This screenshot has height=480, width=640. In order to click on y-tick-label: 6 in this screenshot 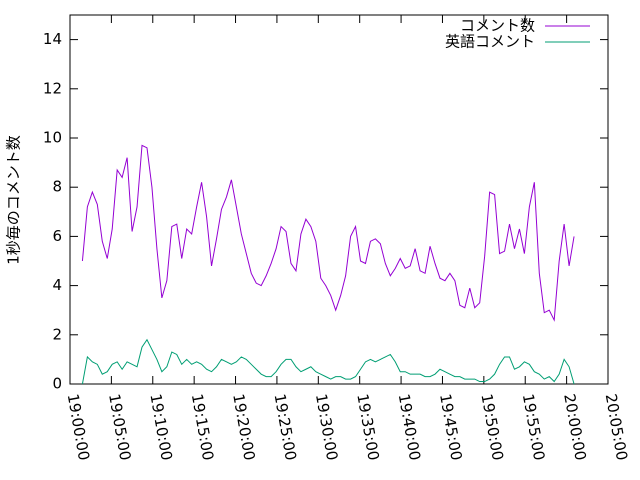, I will do `click(57, 236)`.